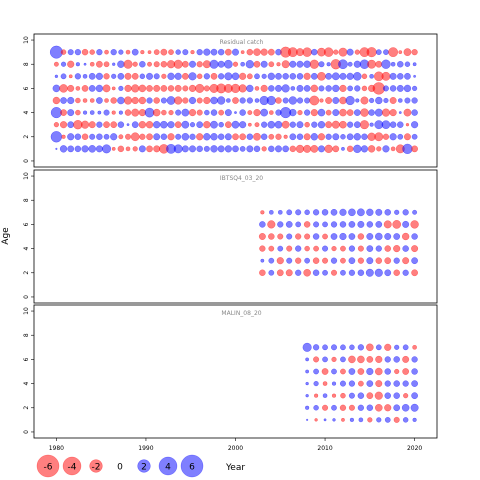 This screenshot has width=480, height=480. What do you see at coordinates (338, 242) in the screenshot?
I see `panel-bubbles` at bounding box center [338, 242].